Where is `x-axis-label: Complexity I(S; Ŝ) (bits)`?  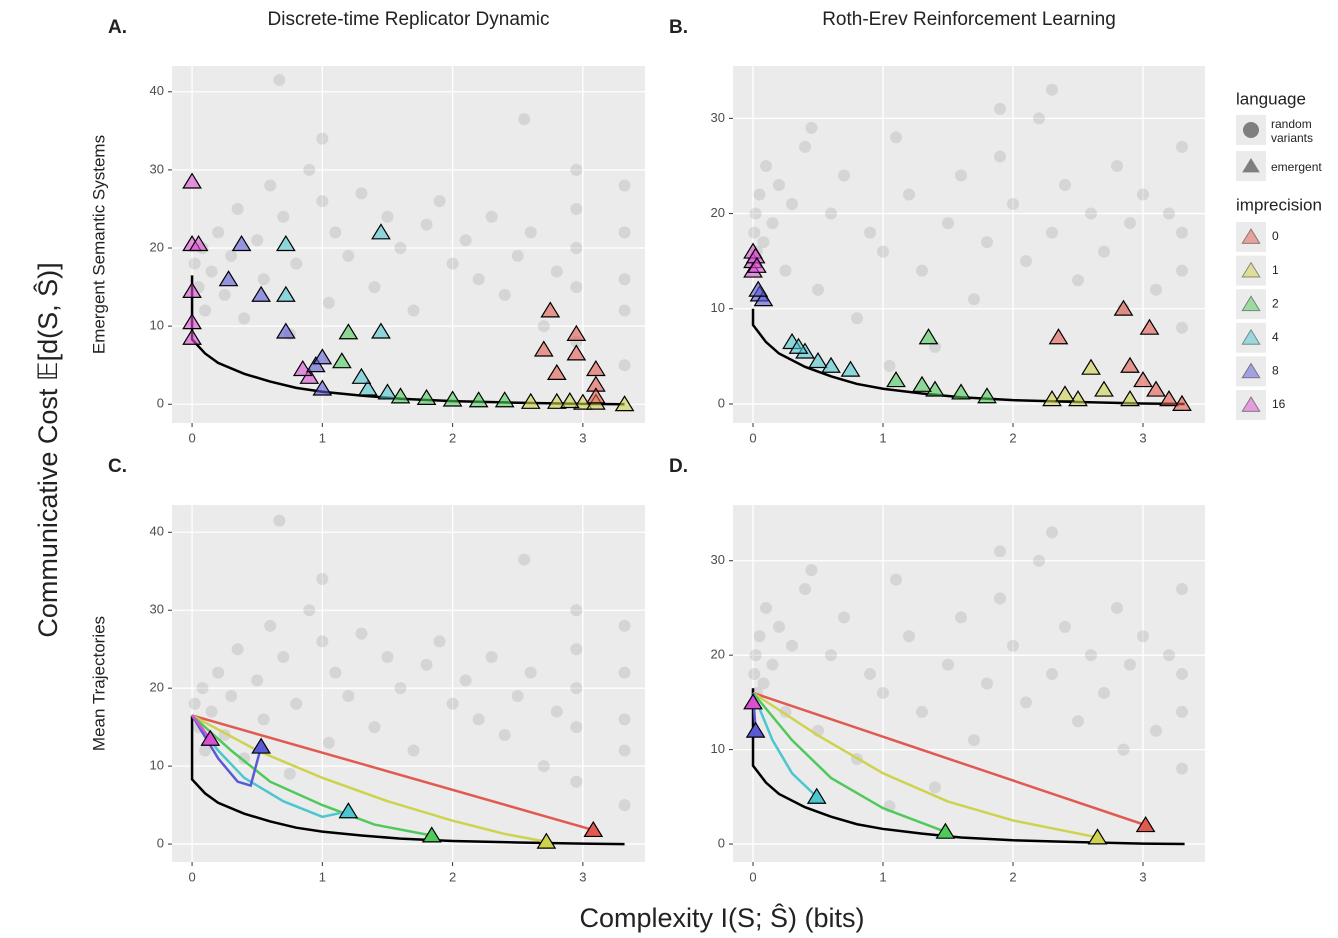 x-axis-label: Complexity I(S; Ŝ) (bits) is located at coordinates (721, 917).